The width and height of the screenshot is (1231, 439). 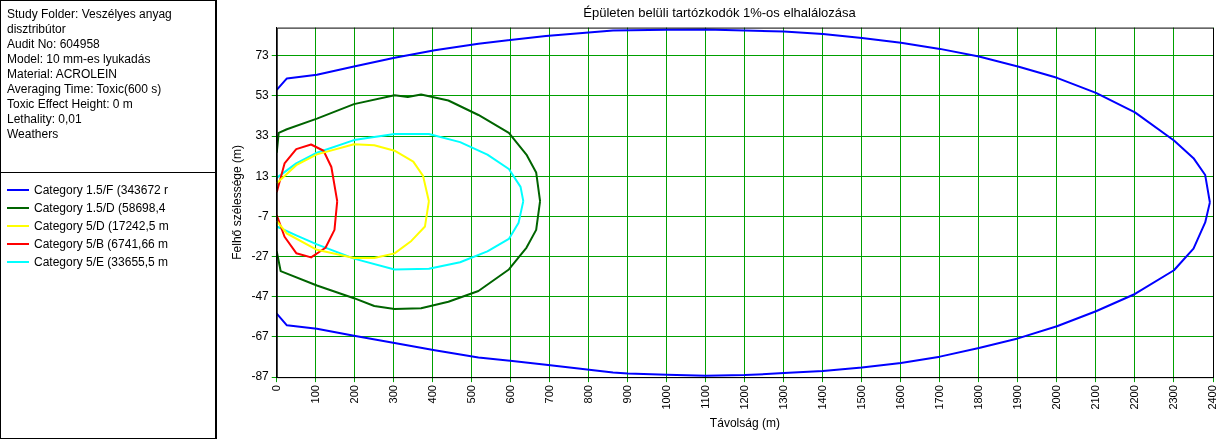 What do you see at coordinates (260, 255) in the screenshot?
I see `y-tick-label: -27` at bounding box center [260, 255].